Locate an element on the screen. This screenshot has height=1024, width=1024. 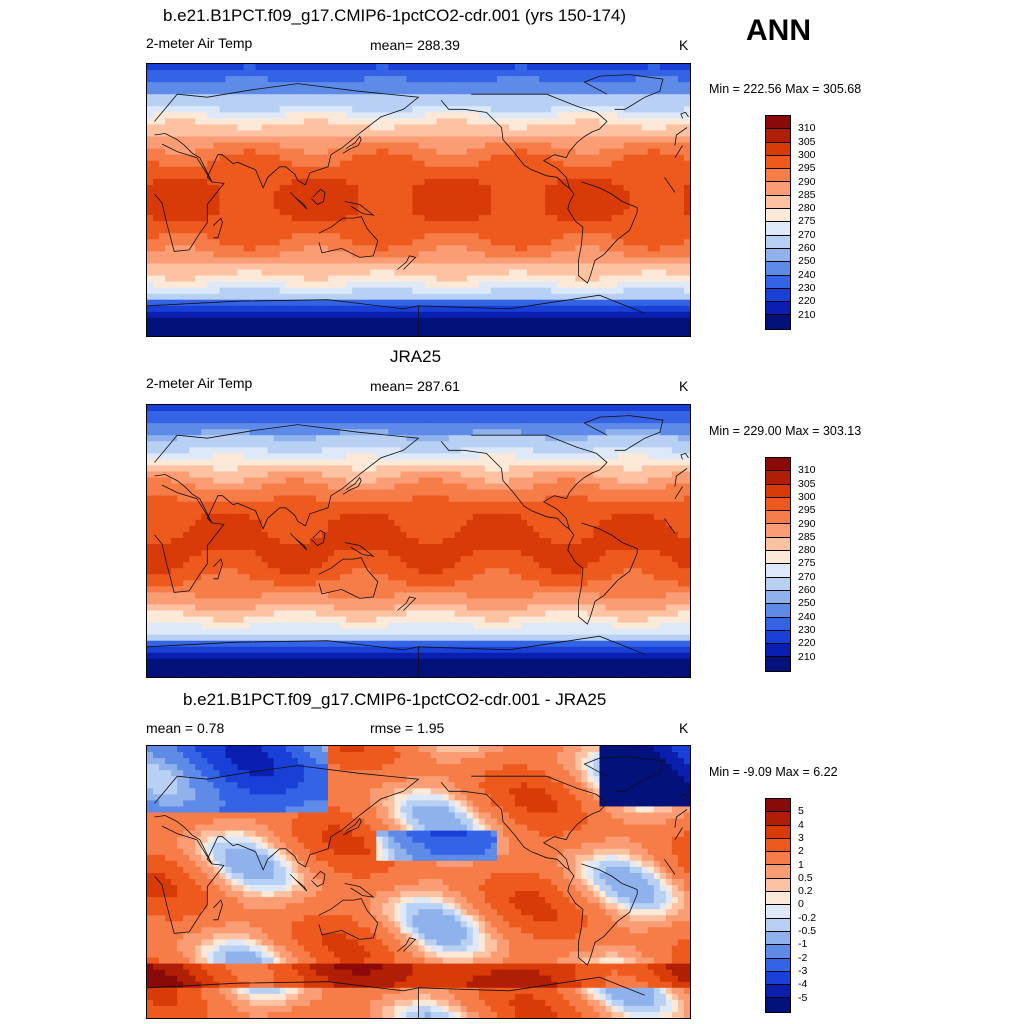
colorbar-tick-label: 275 is located at coordinates (807, 563).